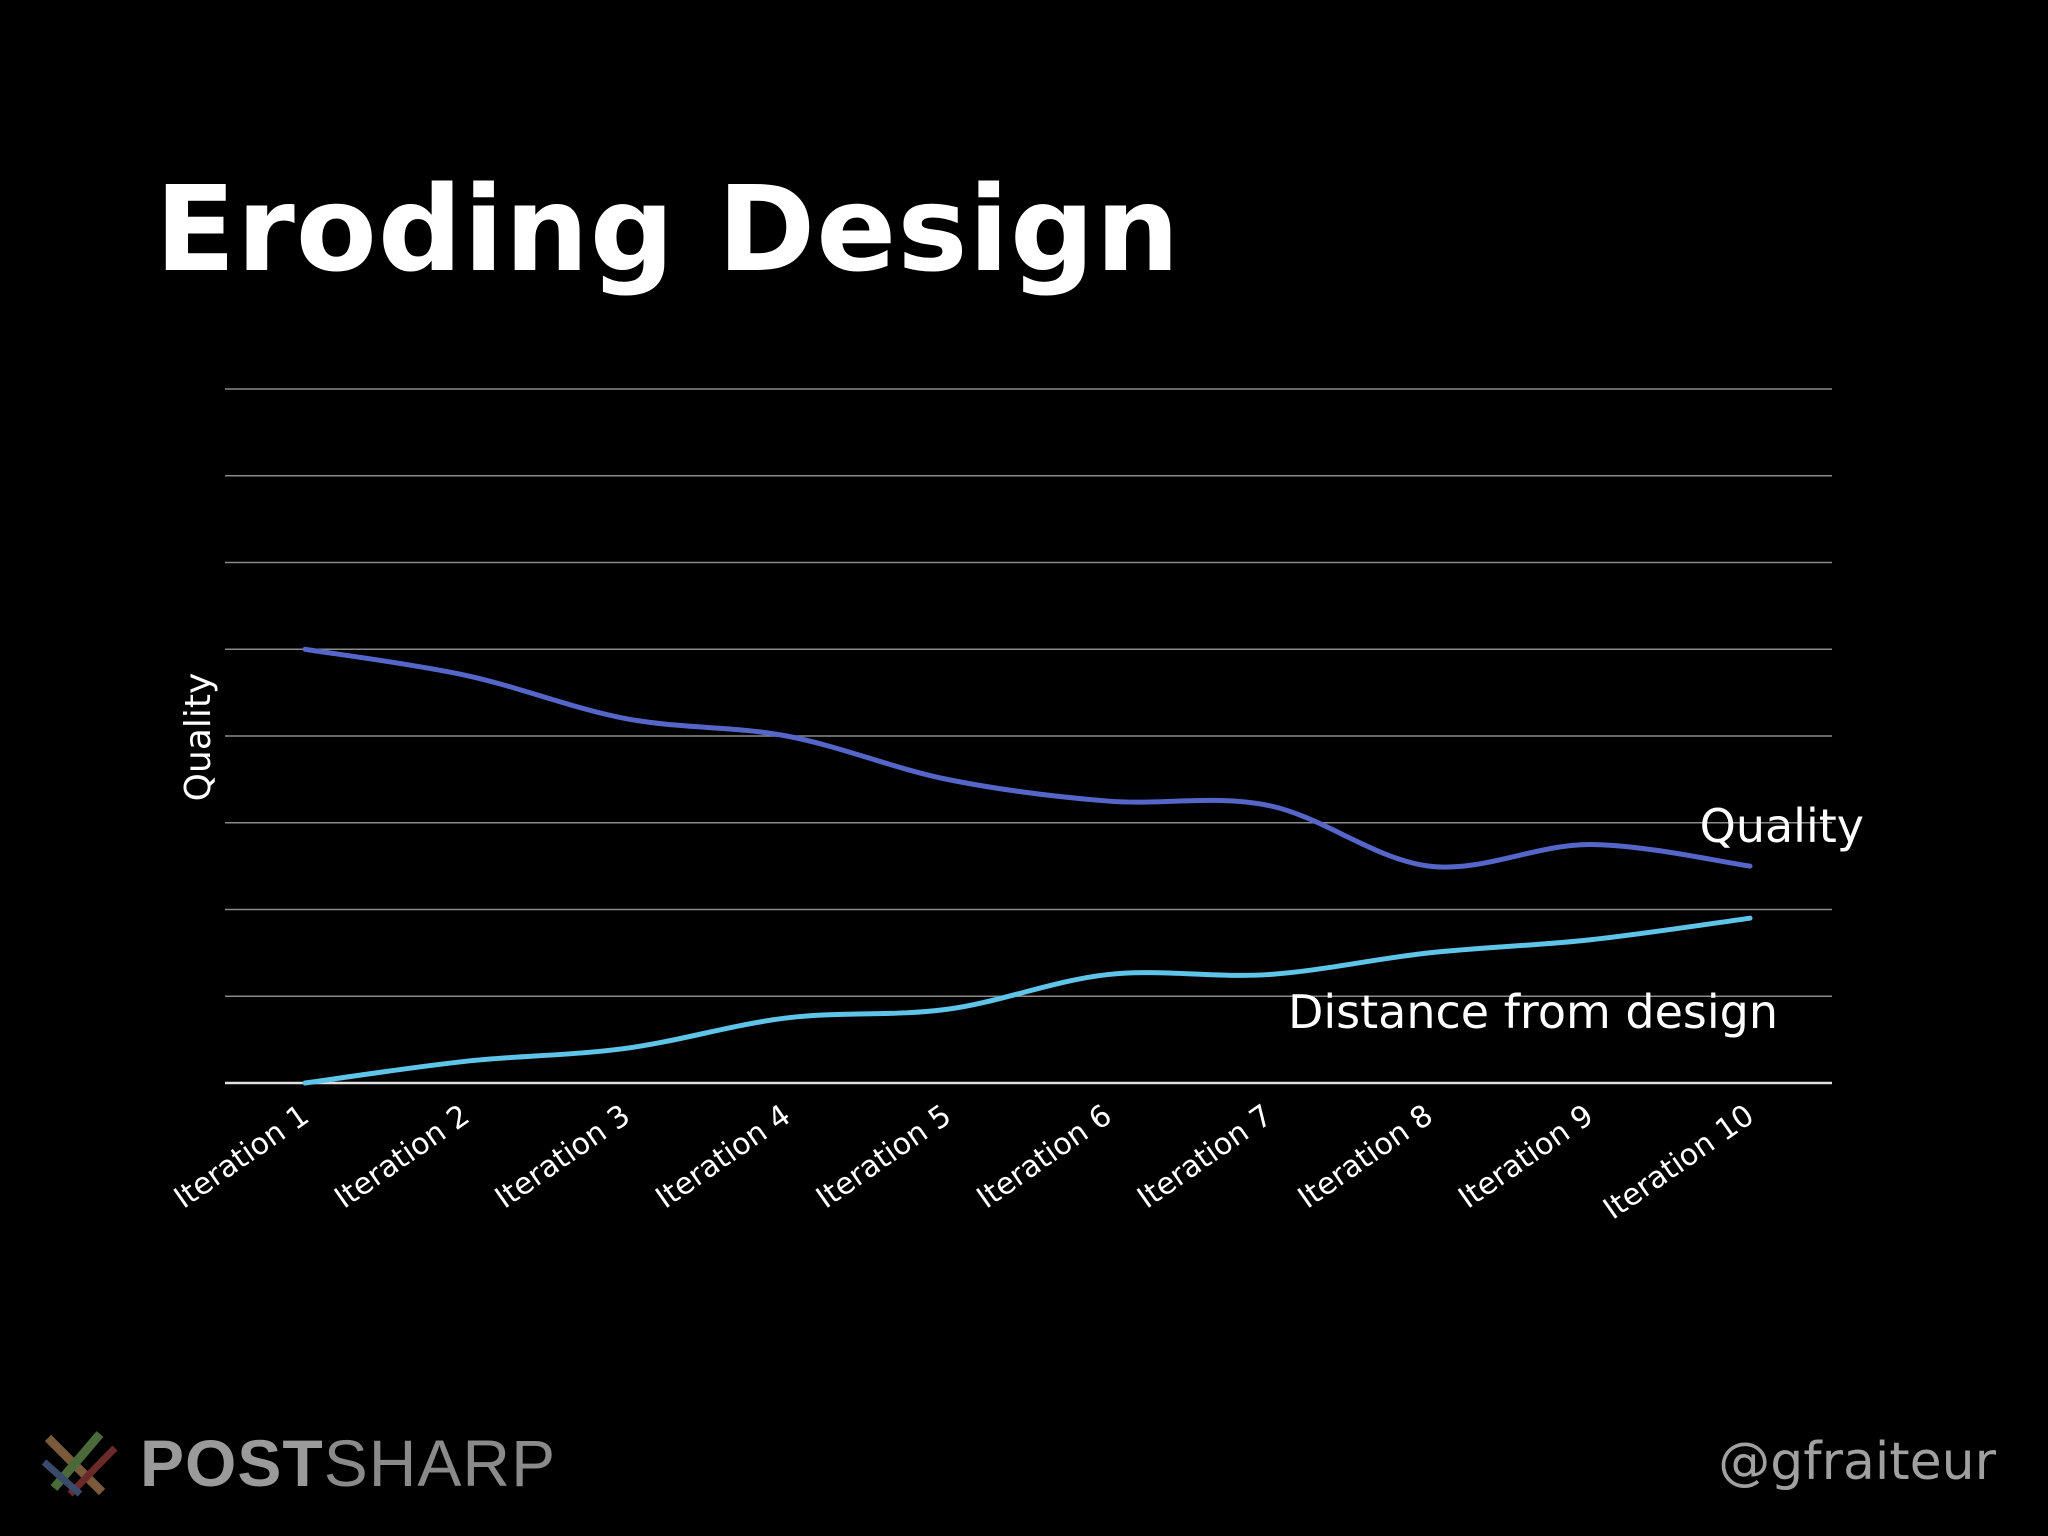  What do you see at coordinates (723, 1157) in the screenshot?
I see `x-tick-label: Iteration 4` at bounding box center [723, 1157].